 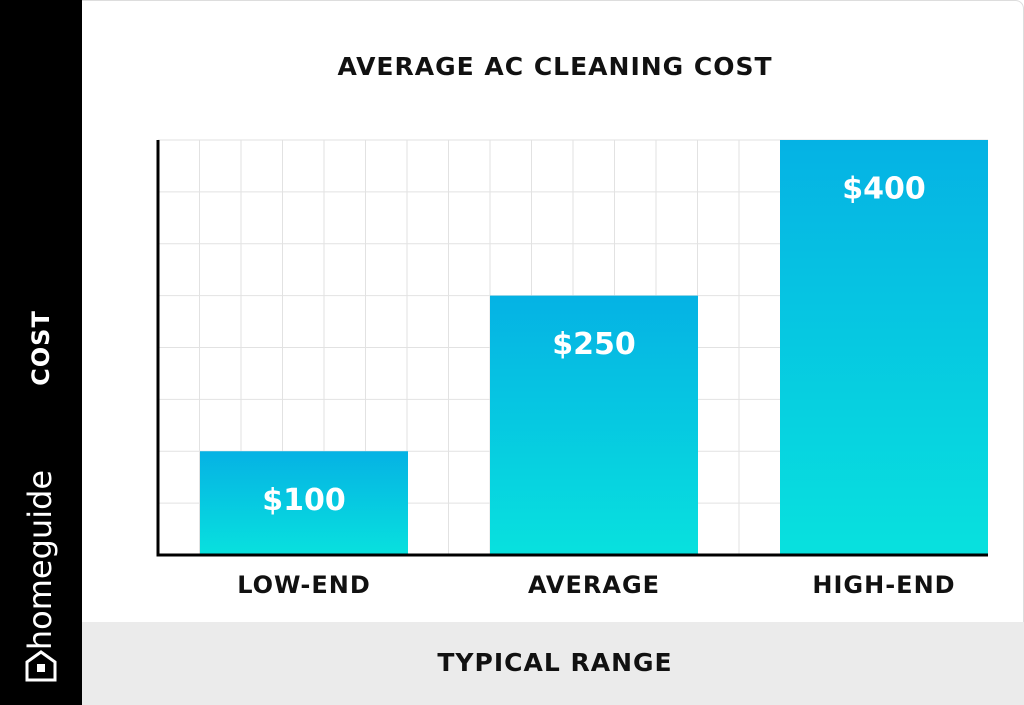 I want to click on brand-icon, so click(x=41, y=666).